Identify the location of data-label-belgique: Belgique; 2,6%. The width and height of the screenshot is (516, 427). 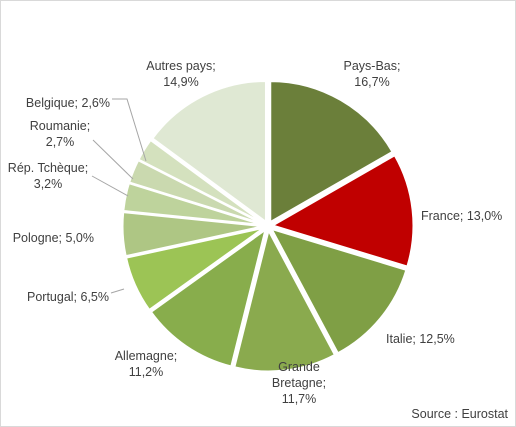
(68, 103).